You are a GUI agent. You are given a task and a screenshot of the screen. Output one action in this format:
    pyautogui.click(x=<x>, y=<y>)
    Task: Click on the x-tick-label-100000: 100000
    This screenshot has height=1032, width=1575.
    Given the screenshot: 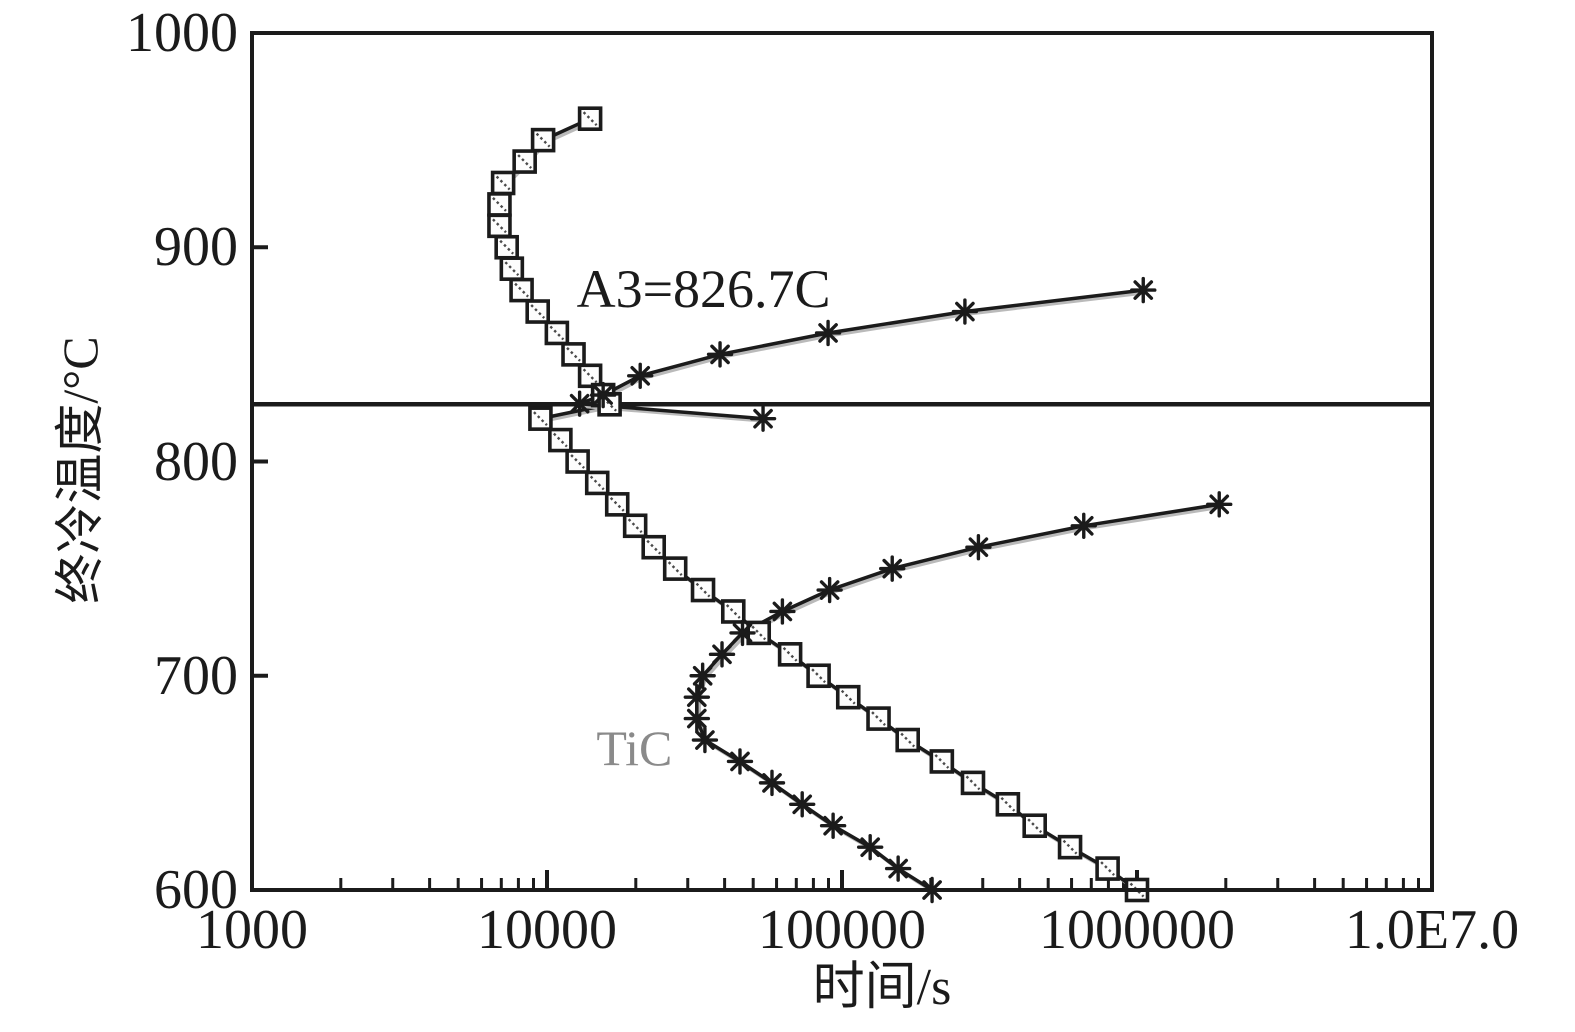 What is the action you would take?
    pyautogui.click(x=842, y=930)
    